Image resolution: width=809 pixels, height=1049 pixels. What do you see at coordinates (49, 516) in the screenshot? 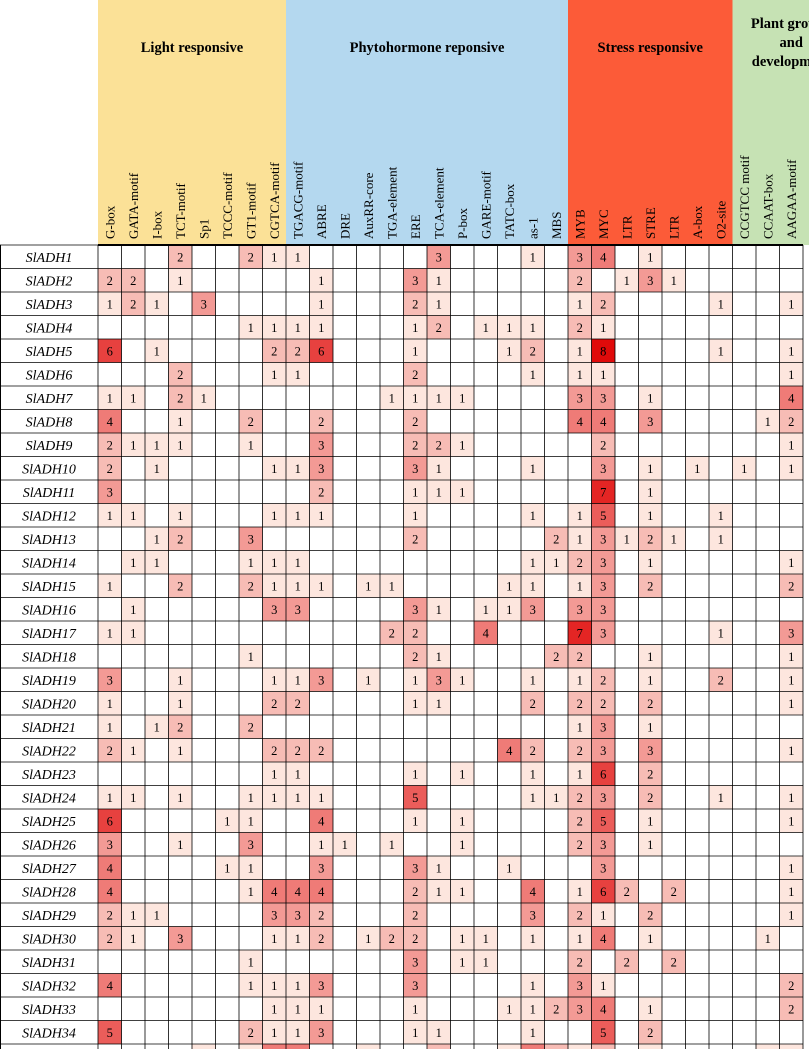
I see `row-label: SlADH12` at bounding box center [49, 516].